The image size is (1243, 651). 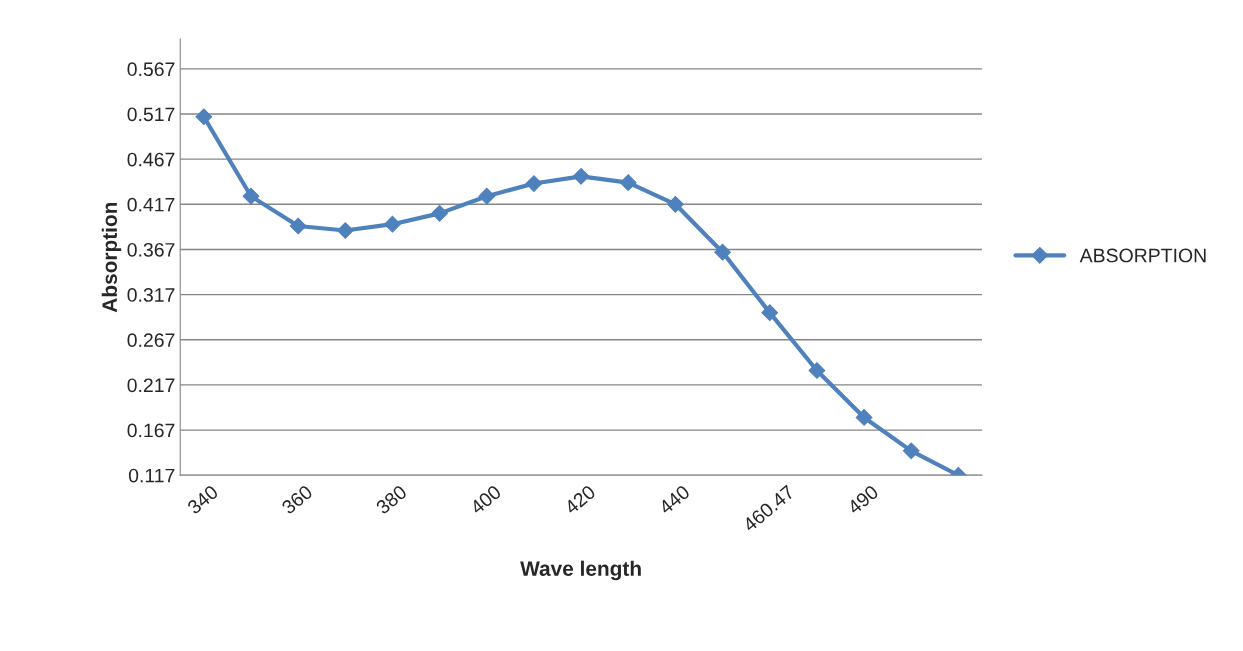 I want to click on x-tick-label: 420, so click(x=580, y=500).